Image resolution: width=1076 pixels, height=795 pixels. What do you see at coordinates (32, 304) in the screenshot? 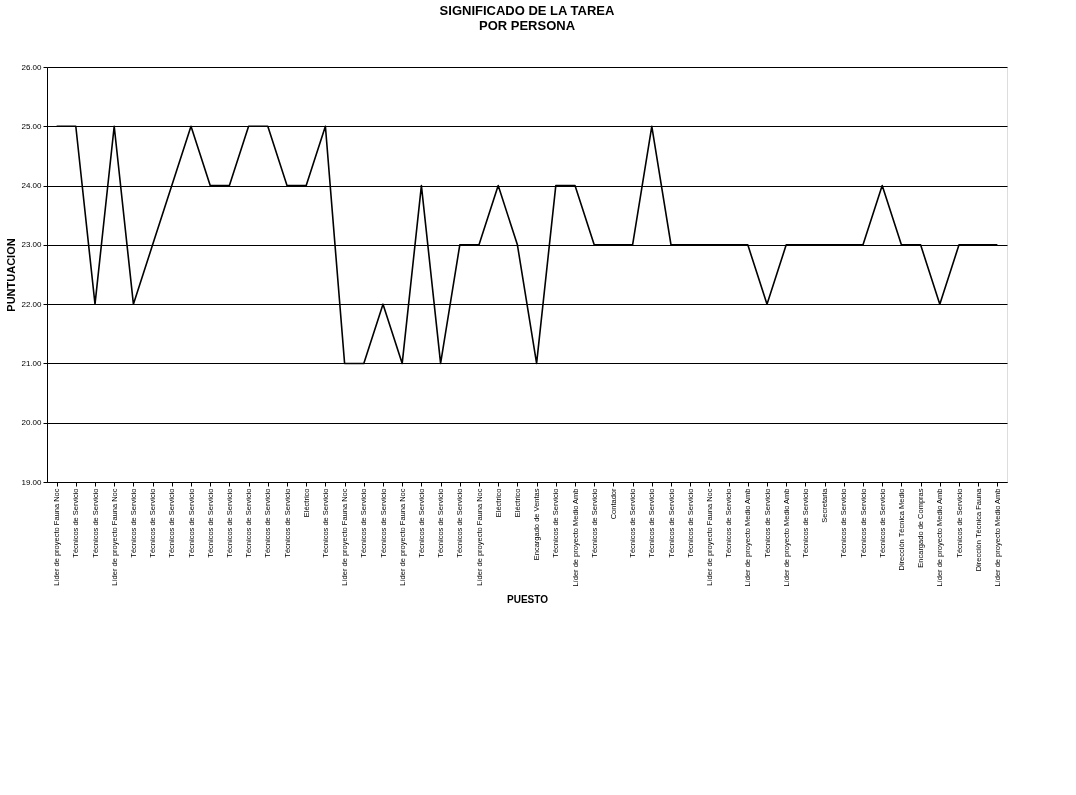
I see `y-tick-label: 22.00` at bounding box center [32, 304].